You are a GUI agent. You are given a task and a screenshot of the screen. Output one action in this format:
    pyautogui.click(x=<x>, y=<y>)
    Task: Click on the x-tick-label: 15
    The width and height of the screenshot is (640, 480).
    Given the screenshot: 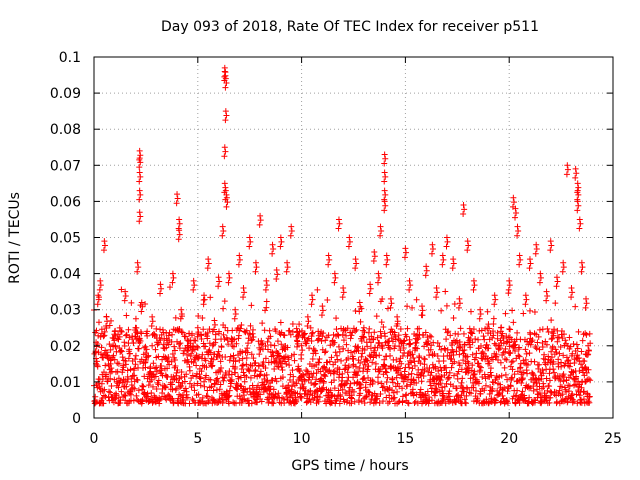 What is the action you would take?
    pyautogui.click(x=405, y=439)
    